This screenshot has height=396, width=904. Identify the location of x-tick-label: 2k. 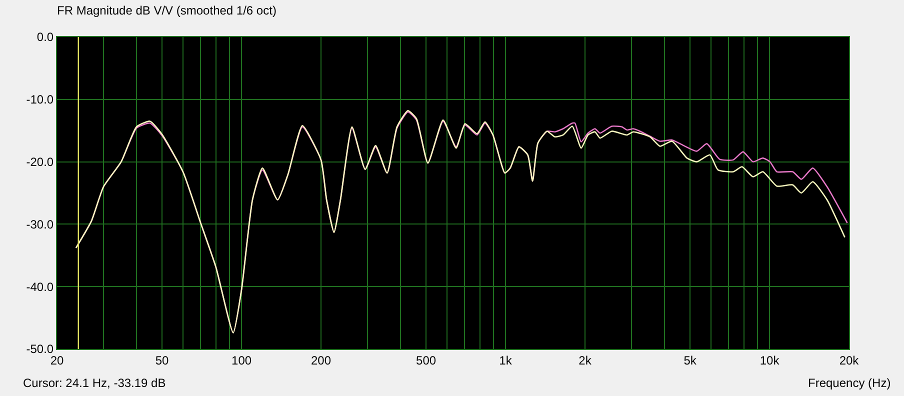
(585, 360).